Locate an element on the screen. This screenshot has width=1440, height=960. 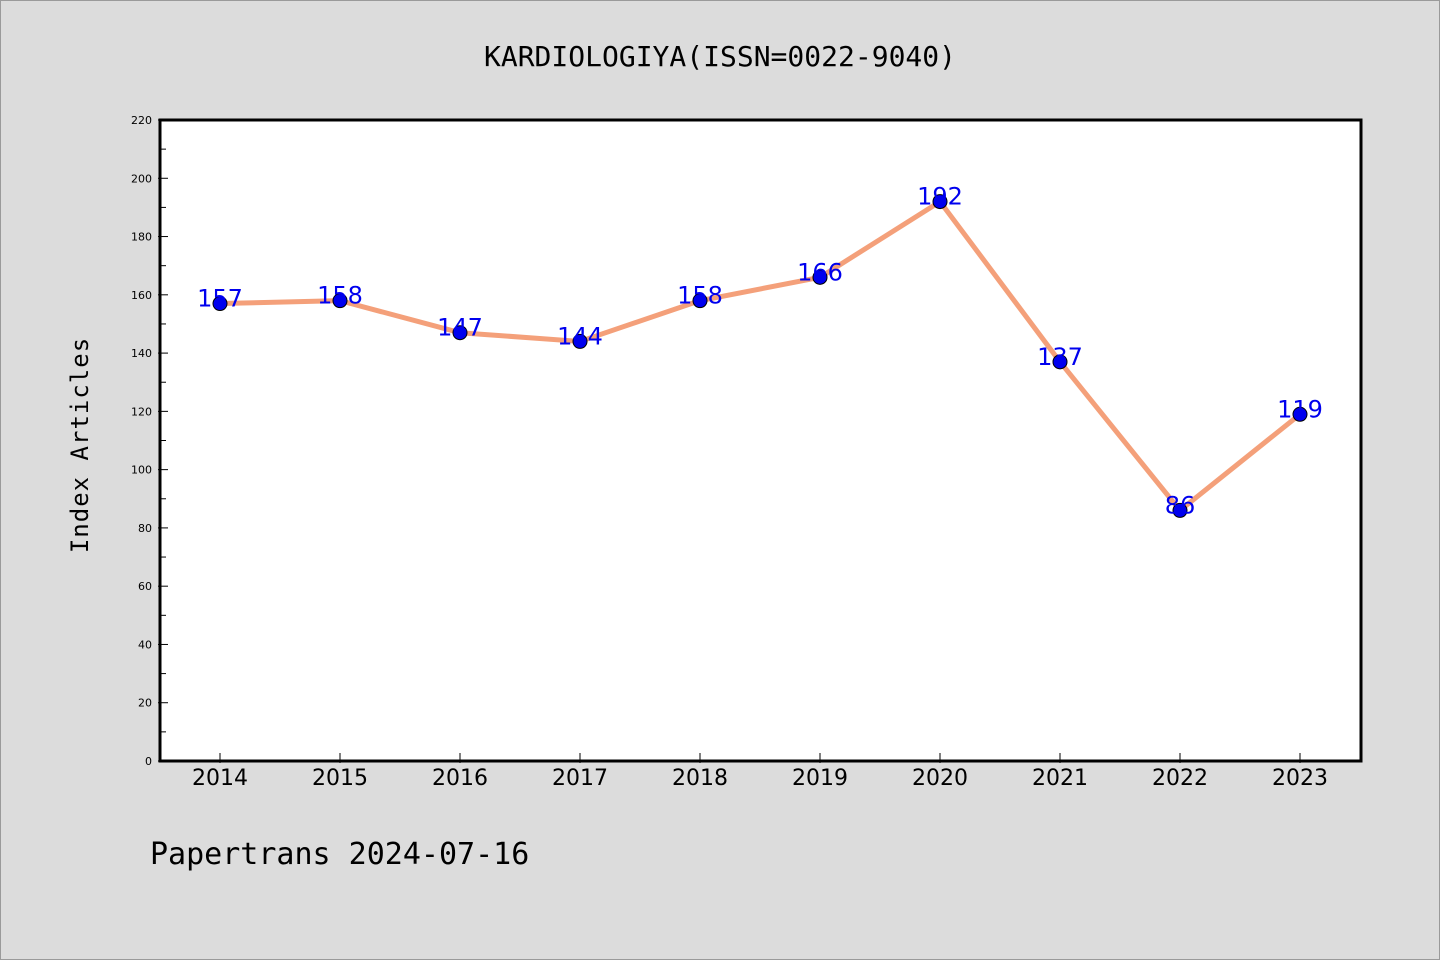
x-tick-label: 2021 is located at coordinates (1060, 778).